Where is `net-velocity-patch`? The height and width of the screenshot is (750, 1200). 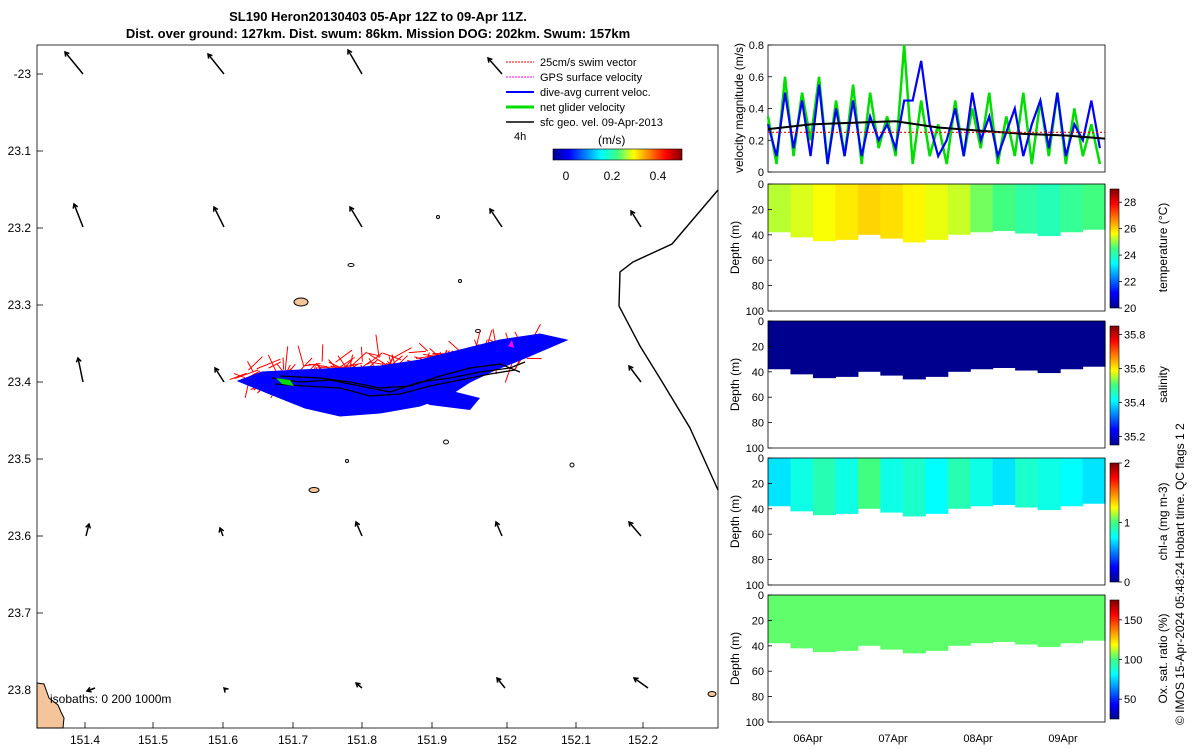 net-velocity-patch is located at coordinates (285, 382).